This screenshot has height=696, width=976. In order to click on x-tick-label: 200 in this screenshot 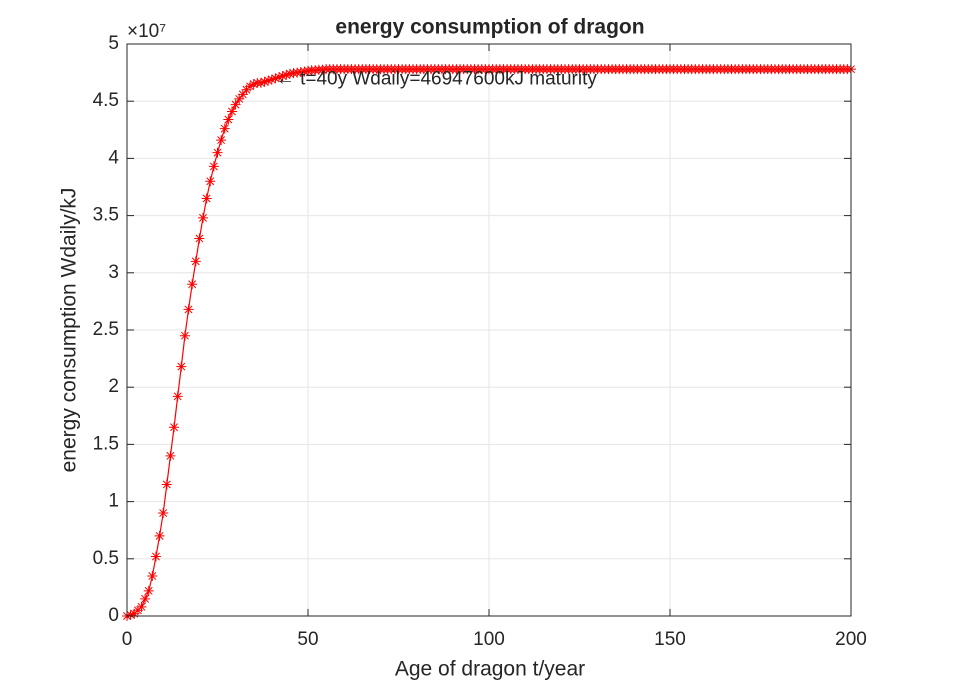, I will do `click(851, 639)`.